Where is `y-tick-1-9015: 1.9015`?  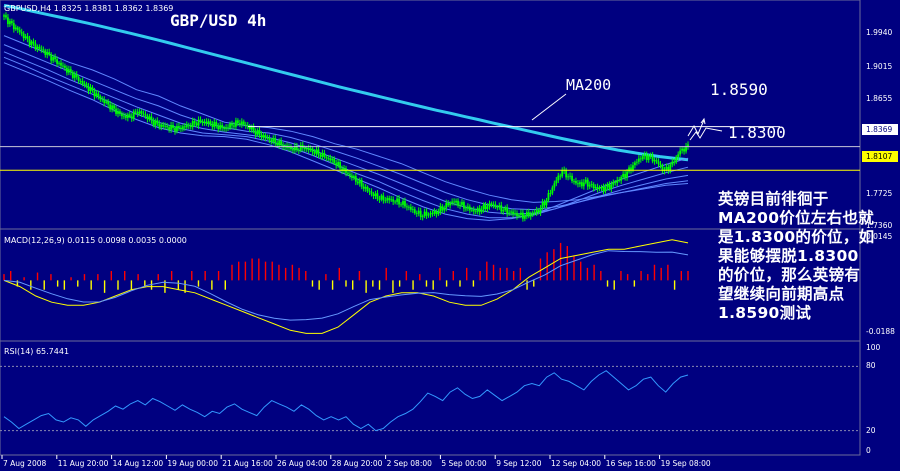
y-tick-1-9015: 1.9015 is located at coordinates (879, 66).